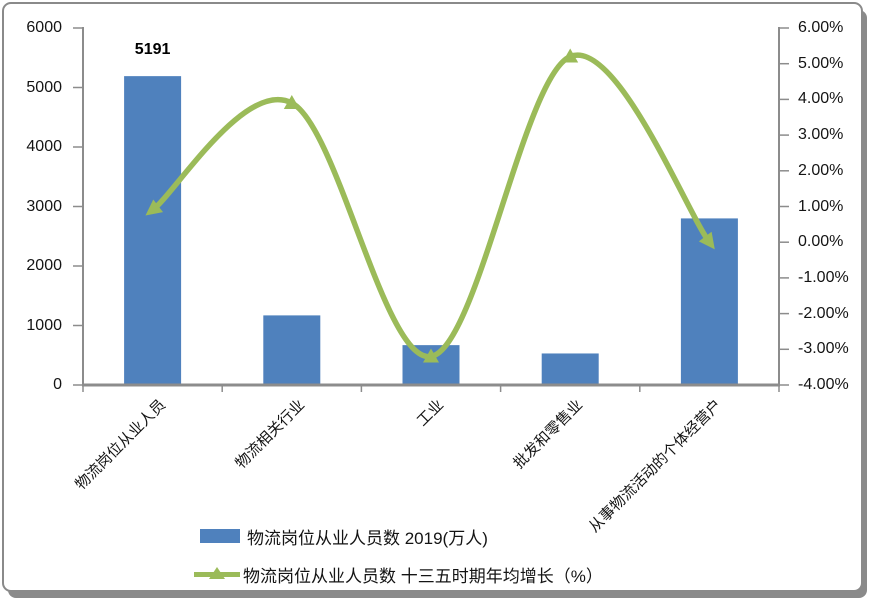 The image size is (873, 603). What do you see at coordinates (220, 536) in the screenshot?
I see `bar-series-swatch-icon` at bounding box center [220, 536].